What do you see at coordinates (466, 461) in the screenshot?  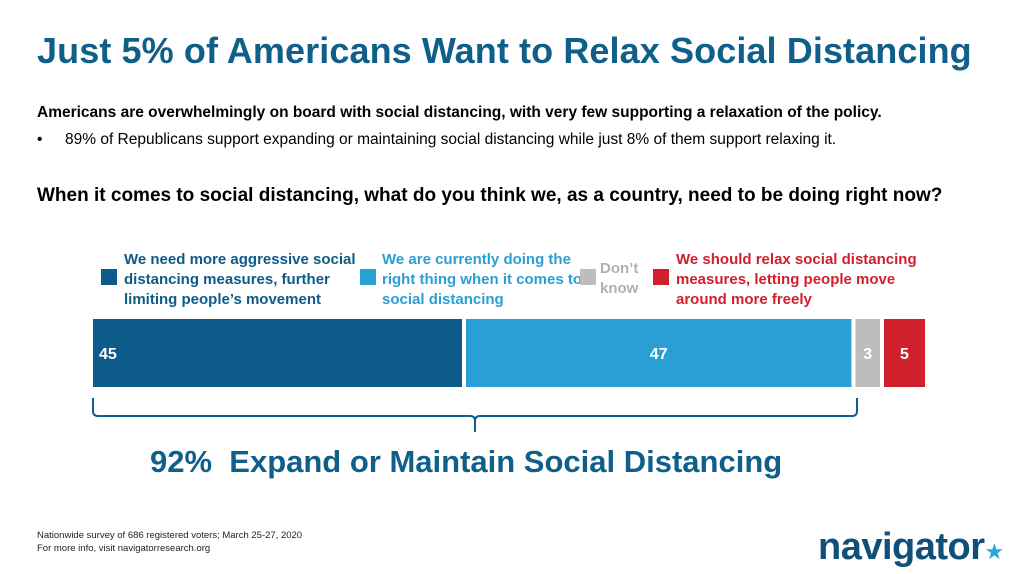 I see `callout-text: 92% Expand or Maintain Social Distancing` at bounding box center [466, 461].